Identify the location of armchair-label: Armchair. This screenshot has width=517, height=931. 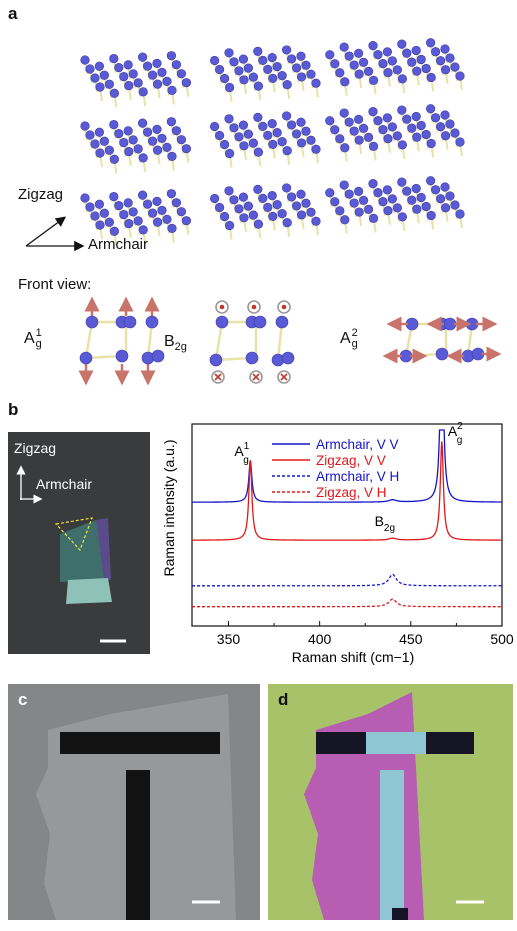
(118, 244).